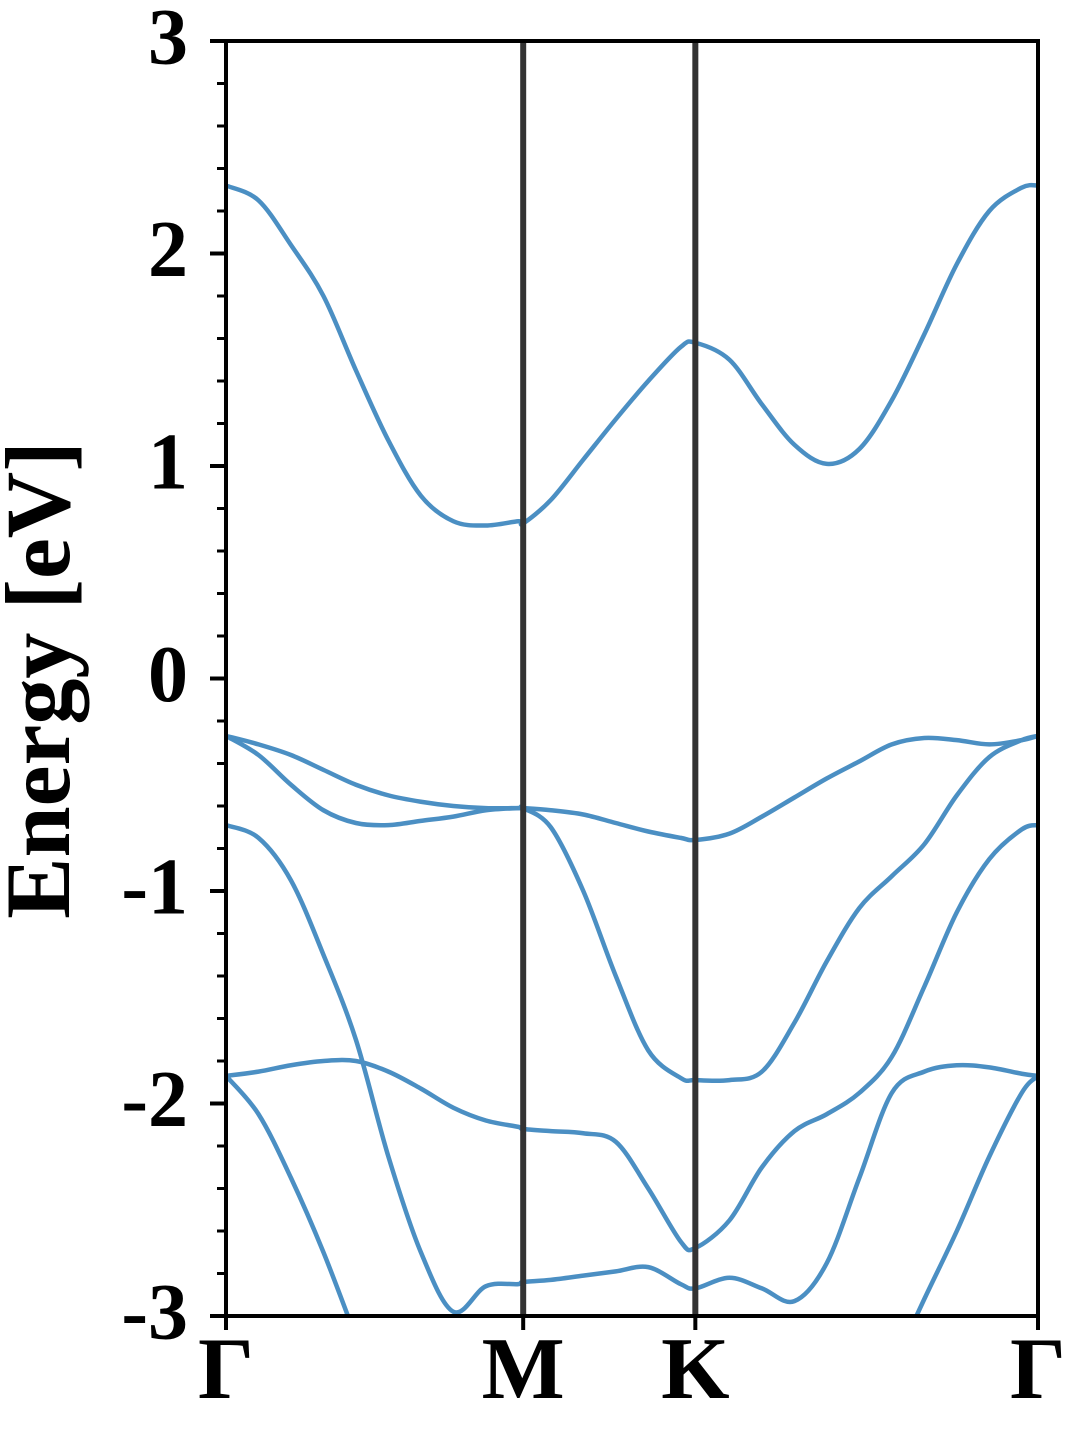 The image size is (1080, 1440). Describe the element at coordinates (168, 250) in the screenshot. I see `y-tick-label: 2` at that location.